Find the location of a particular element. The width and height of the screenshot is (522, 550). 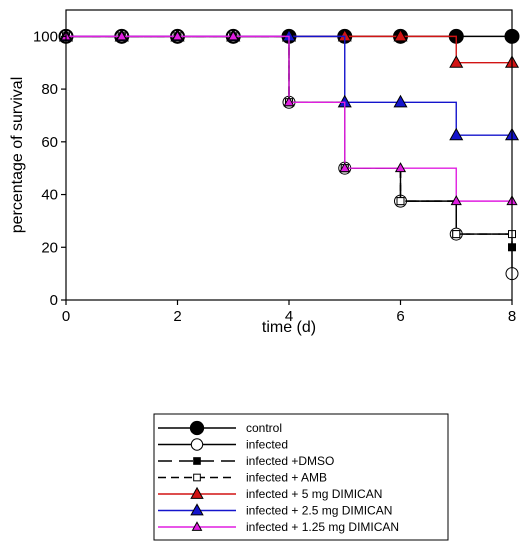

y-tick-label: 0 is located at coordinates (54, 300).